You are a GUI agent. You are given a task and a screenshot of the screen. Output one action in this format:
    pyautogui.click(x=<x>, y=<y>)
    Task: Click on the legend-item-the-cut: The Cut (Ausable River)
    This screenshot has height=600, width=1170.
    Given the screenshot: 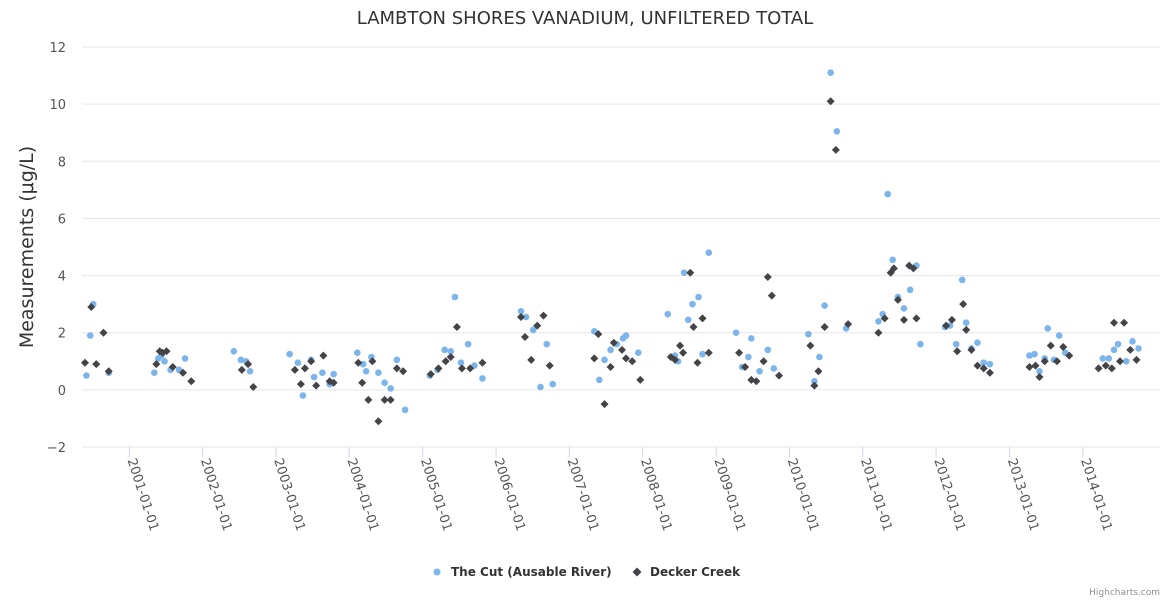 What is the action you would take?
    pyautogui.click(x=522, y=572)
    